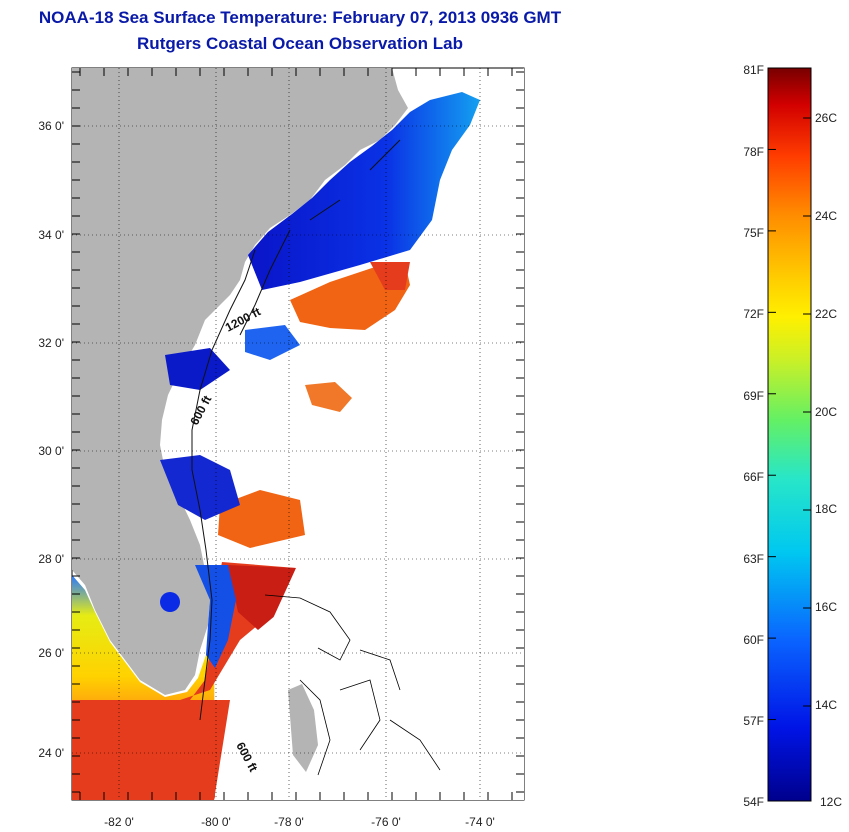 This screenshot has height=832, width=849. I want to click on lat-label: 32 0', so click(51, 343).